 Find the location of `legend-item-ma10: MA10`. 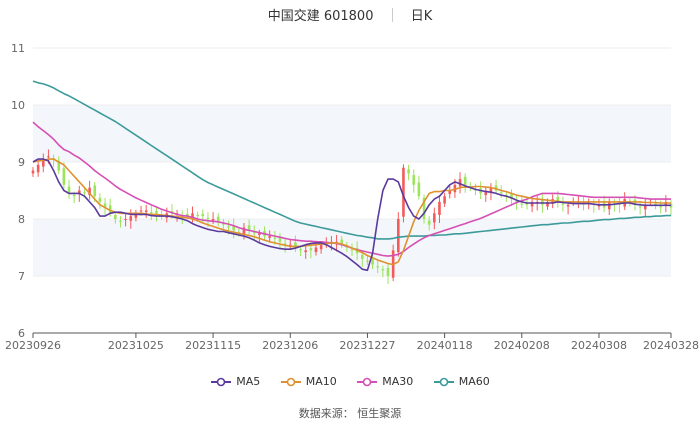

legend-item-ma10: MA10 is located at coordinates (308, 381).